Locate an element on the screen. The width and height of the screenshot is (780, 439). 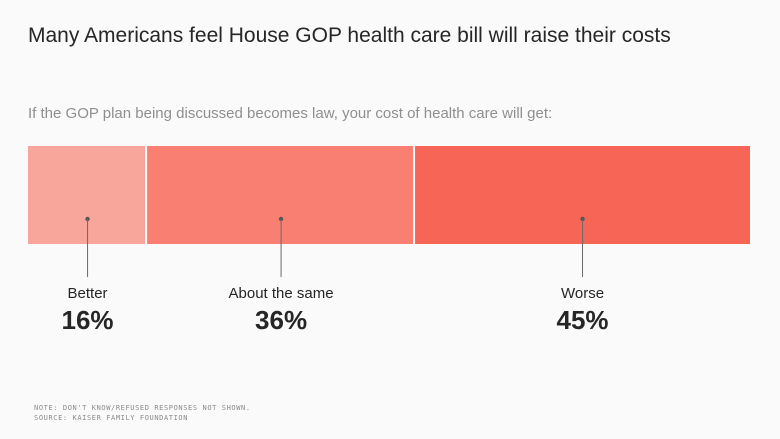
value-label: 45% is located at coordinates (583, 320).